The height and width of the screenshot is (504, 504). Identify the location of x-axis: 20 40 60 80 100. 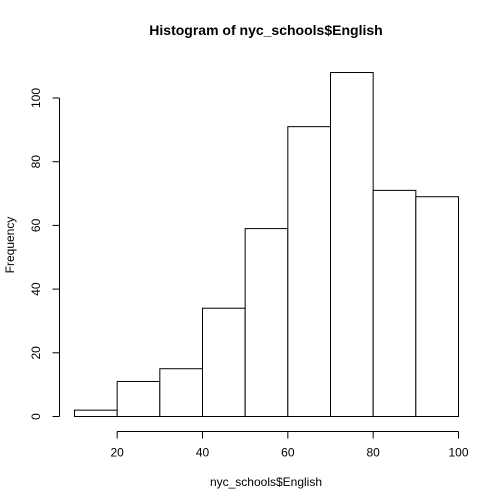
(289, 445).